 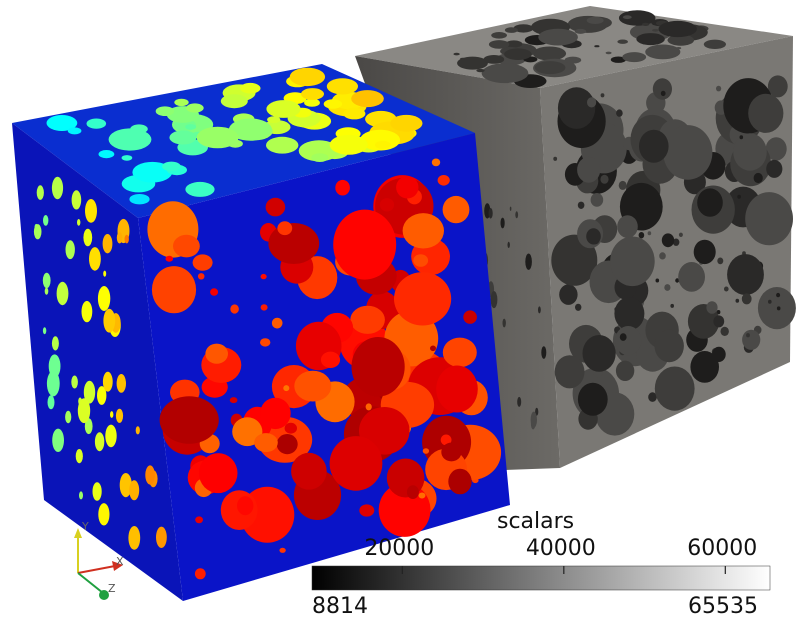 What do you see at coordinates (99, 560) in the screenshot?
I see `axes-triad: Y X Z` at bounding box center [99, 560].